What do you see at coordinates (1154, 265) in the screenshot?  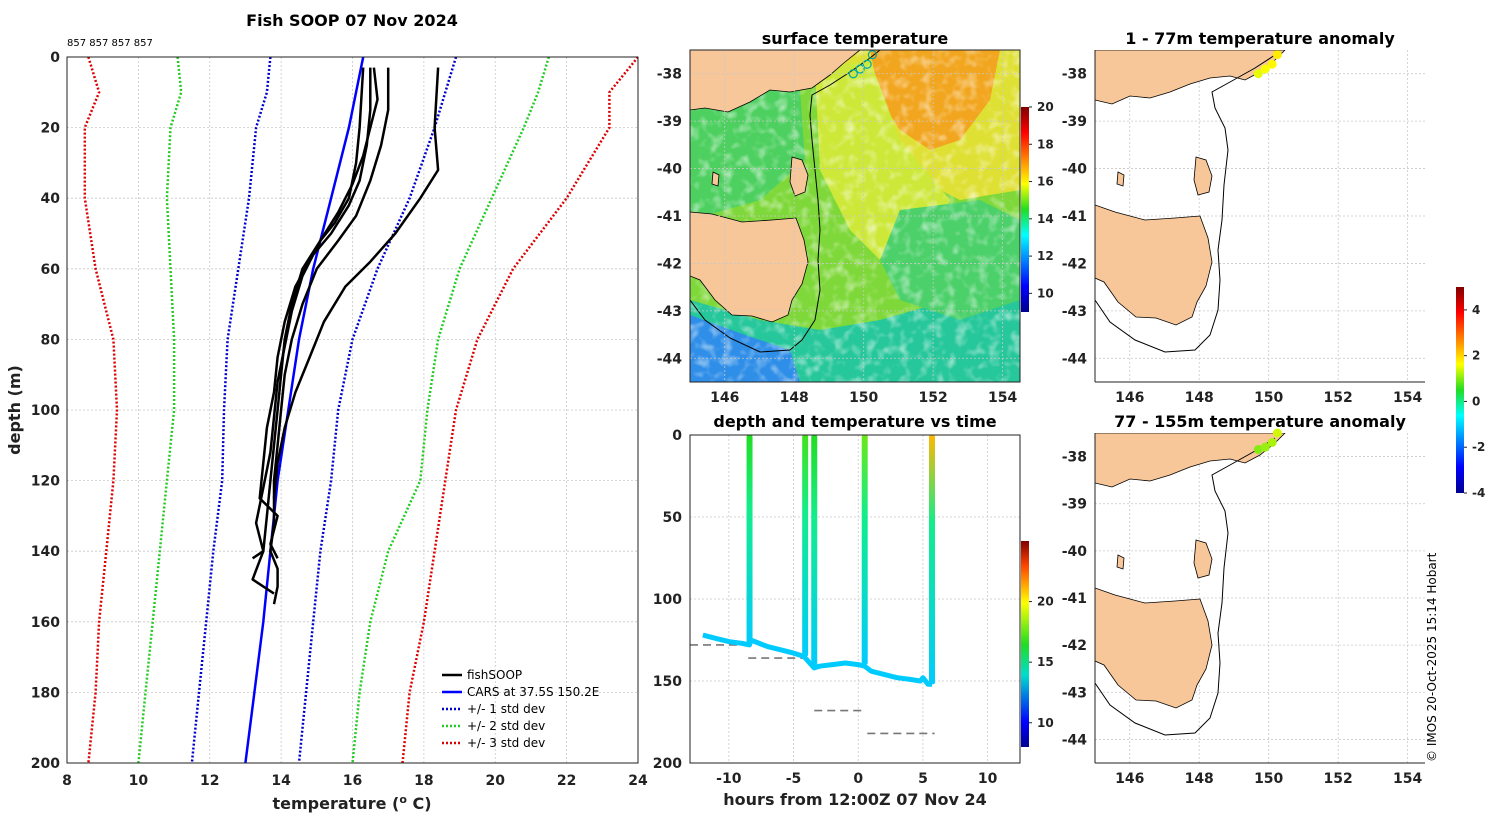 I see `anom1-land-tasmania` at bounding box center [1154, 265].